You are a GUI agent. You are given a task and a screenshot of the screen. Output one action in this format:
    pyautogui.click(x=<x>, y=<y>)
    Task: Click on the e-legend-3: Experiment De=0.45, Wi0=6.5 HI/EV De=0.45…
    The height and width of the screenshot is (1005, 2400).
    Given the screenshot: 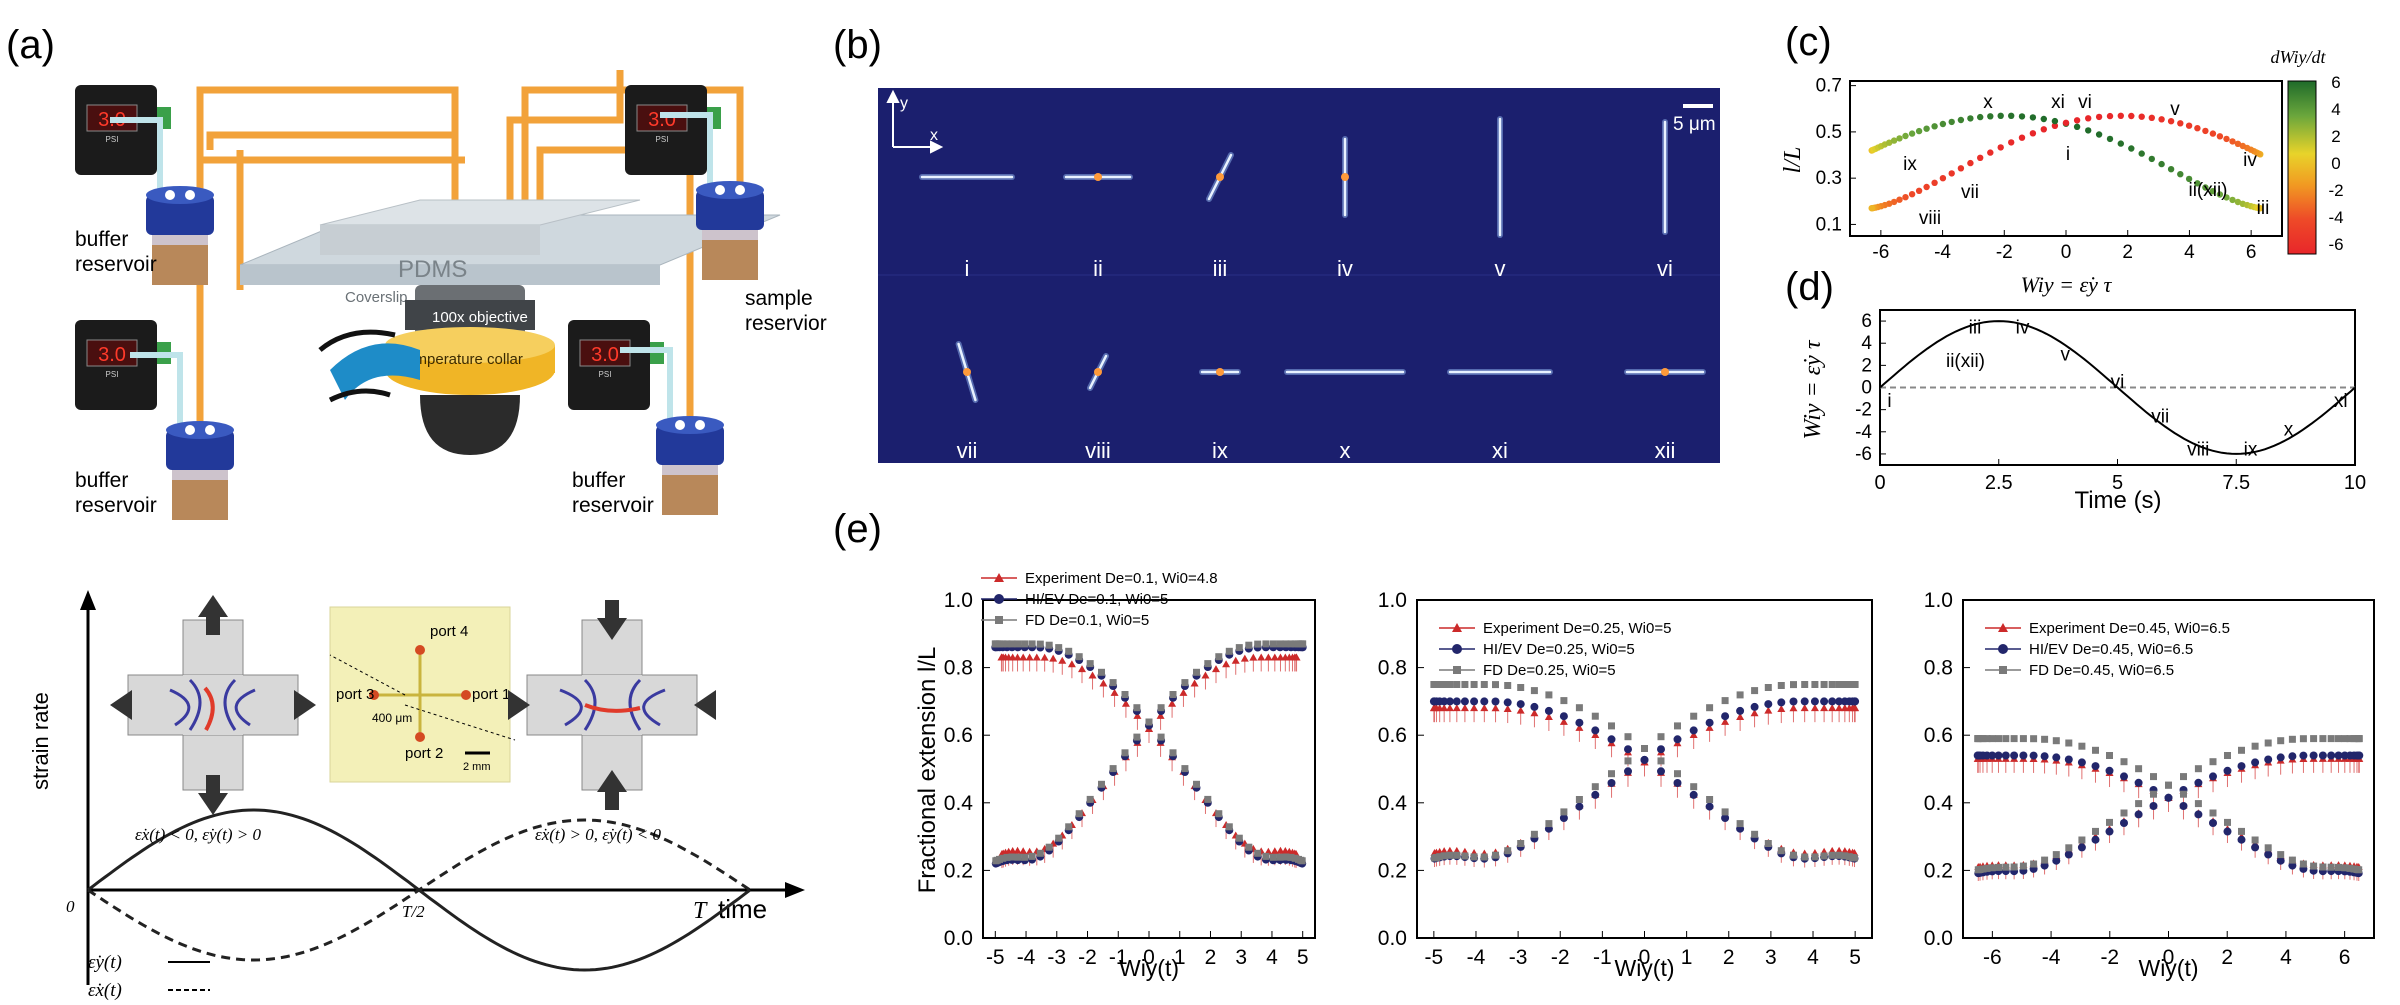 What is the action you would take?
    pyautogui.click(x=2107, y=649)
    